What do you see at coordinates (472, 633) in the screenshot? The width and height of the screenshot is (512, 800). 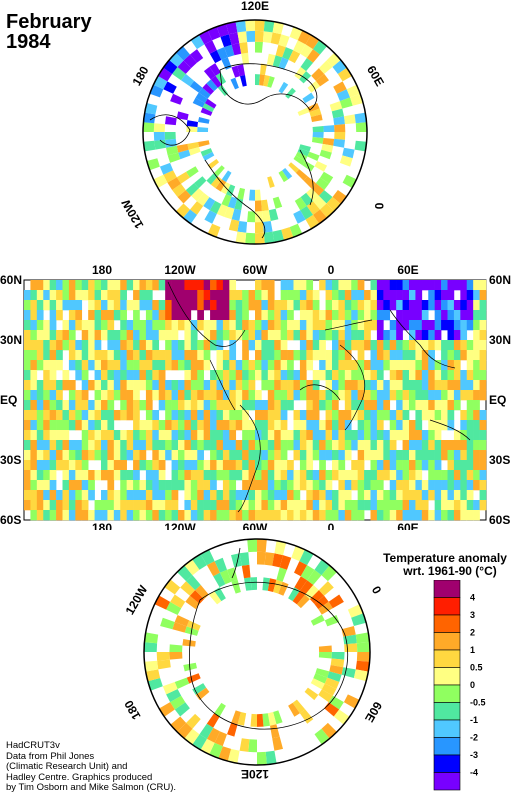 I see `legend-level-label: 2` at bounding box center [472, 633].